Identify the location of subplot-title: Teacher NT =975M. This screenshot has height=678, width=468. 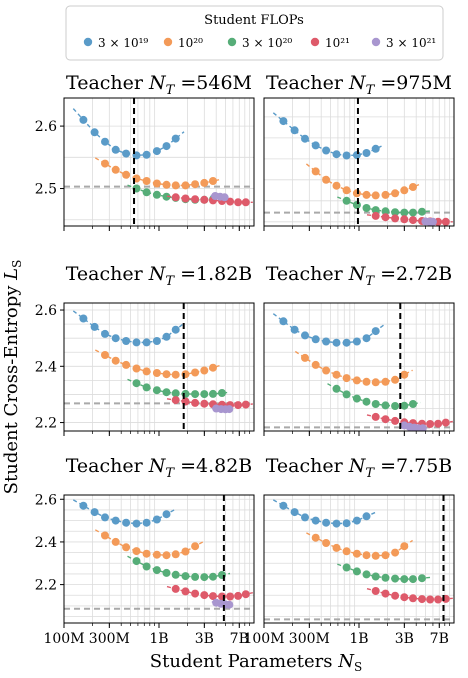
(359, 85).